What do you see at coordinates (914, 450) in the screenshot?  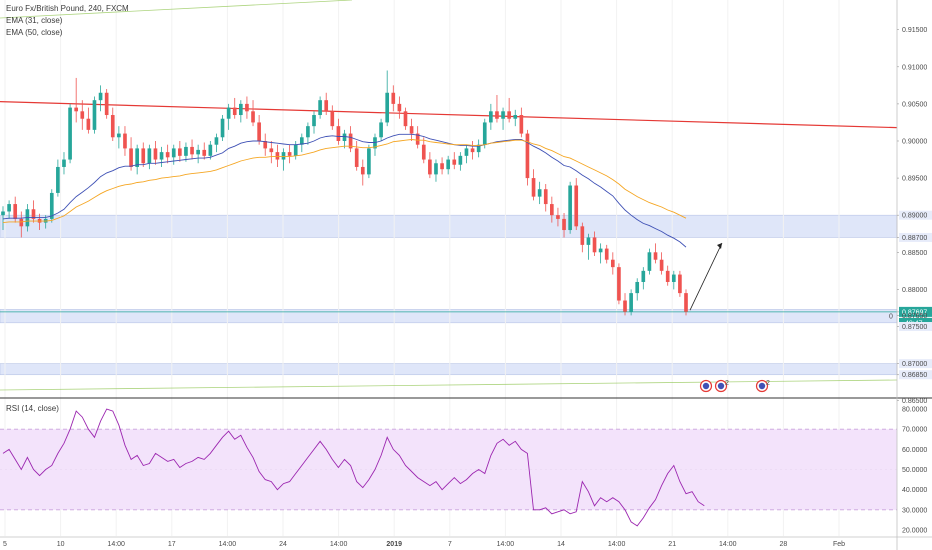 I see `rsi-tick-label: 60.0000` at bounding box center [914, 450].